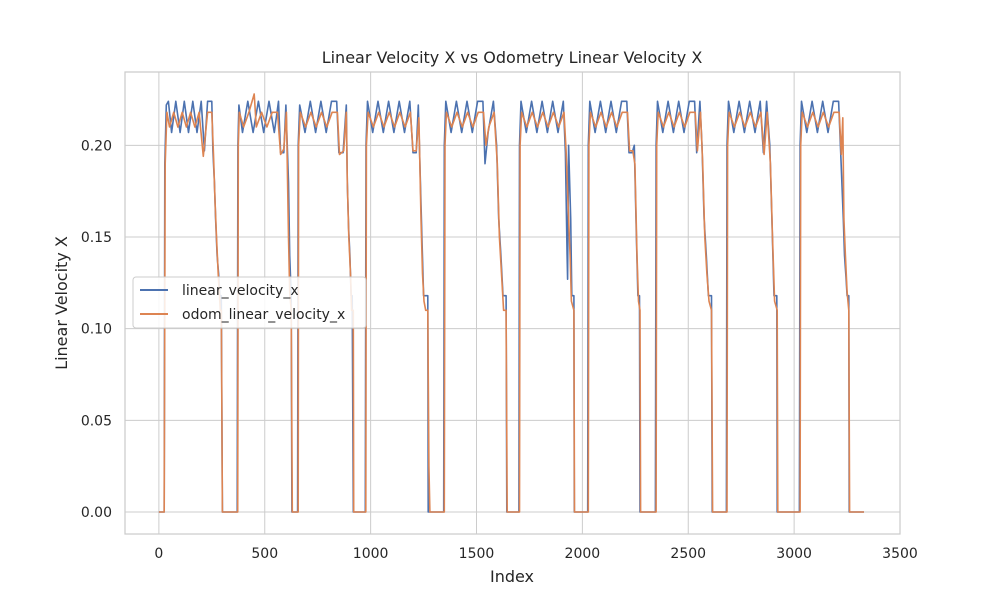 The height and width of the screenshot is (600, 1000). I want to click on legend-label-linear-velocity-x: linear_velocity_x, so click(240, 291).